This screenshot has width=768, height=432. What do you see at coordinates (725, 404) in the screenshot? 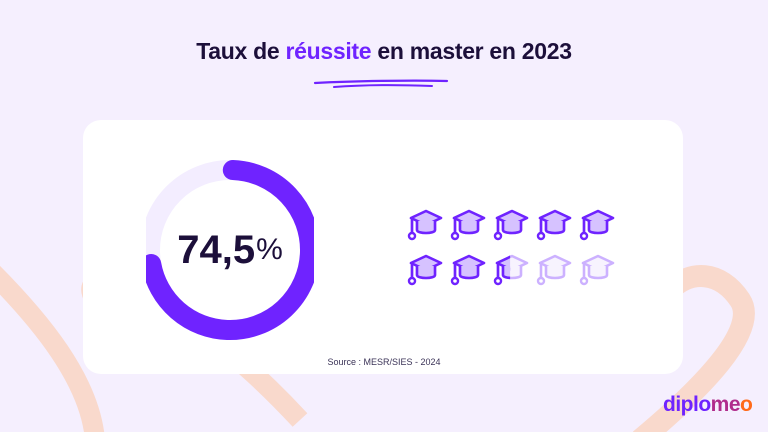
I see `logo-part: me` at bounding box center [725, 404].